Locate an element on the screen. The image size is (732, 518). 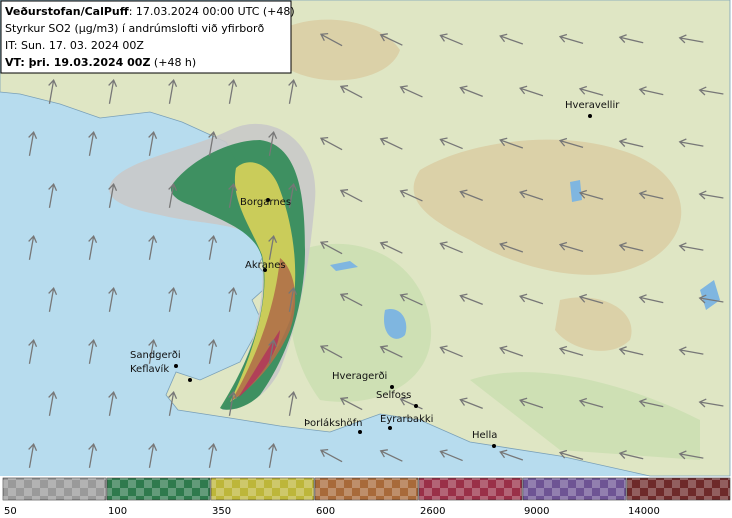
place-label: Keflavík is located at coordinates (149, 369).